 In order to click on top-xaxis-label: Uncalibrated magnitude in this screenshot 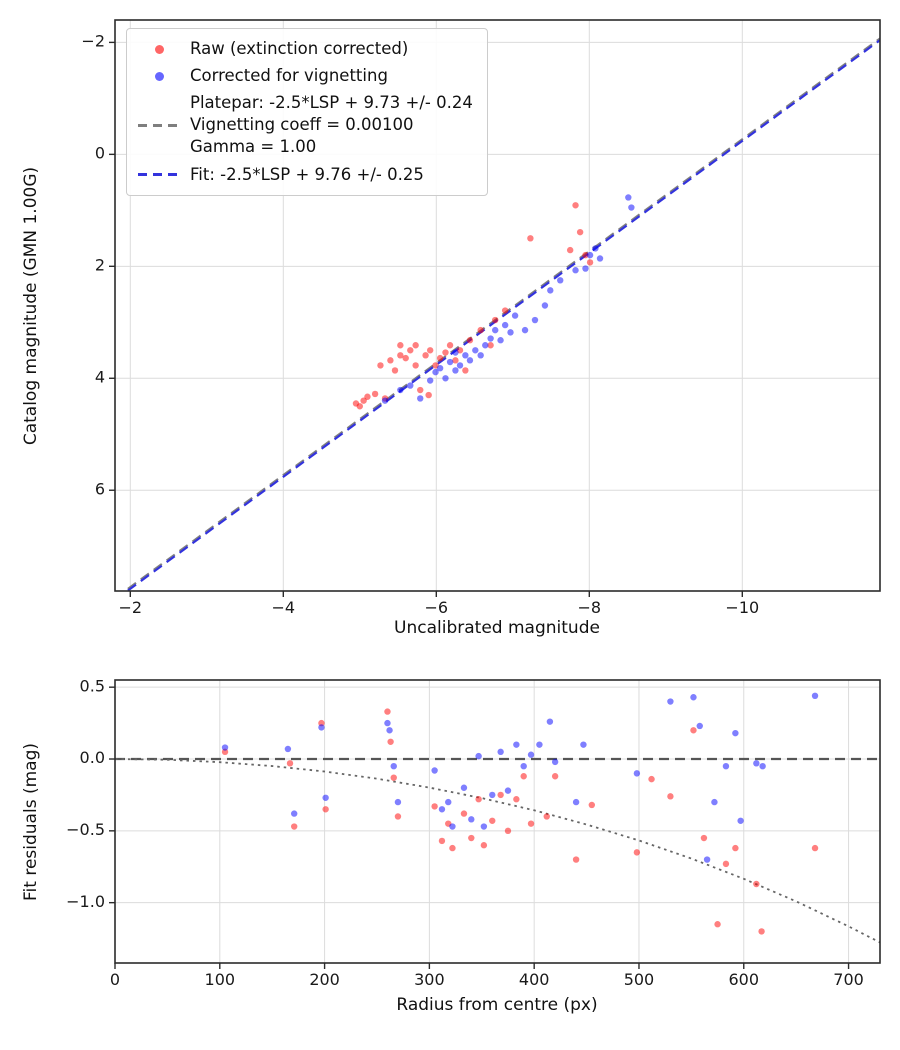, I will do `click(497, 628)`.